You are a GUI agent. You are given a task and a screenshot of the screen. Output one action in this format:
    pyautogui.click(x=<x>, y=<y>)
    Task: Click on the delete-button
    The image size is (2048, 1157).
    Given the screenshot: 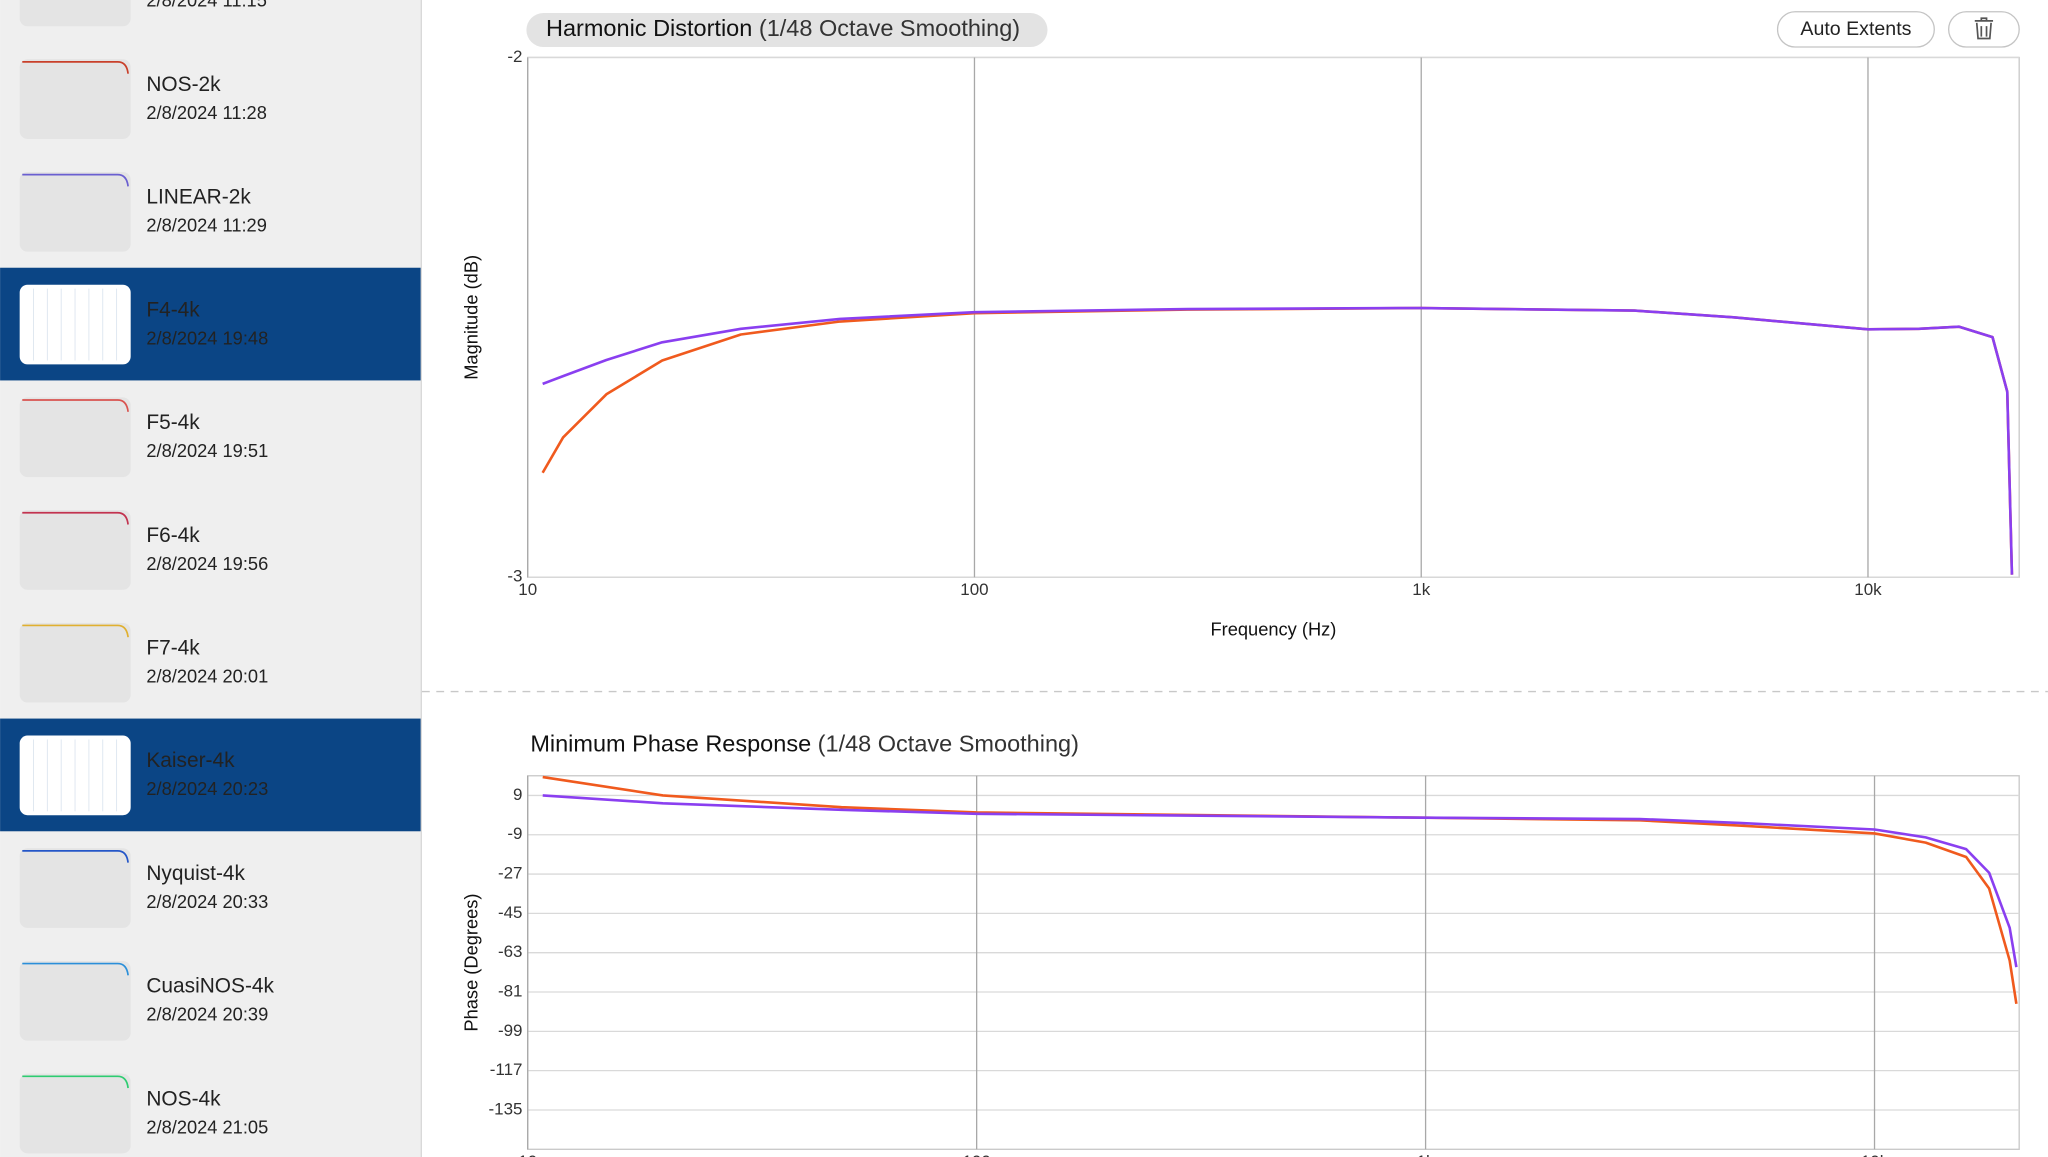 What is the action you would take?
    pyautogui.click(x=1984, y=29)
    